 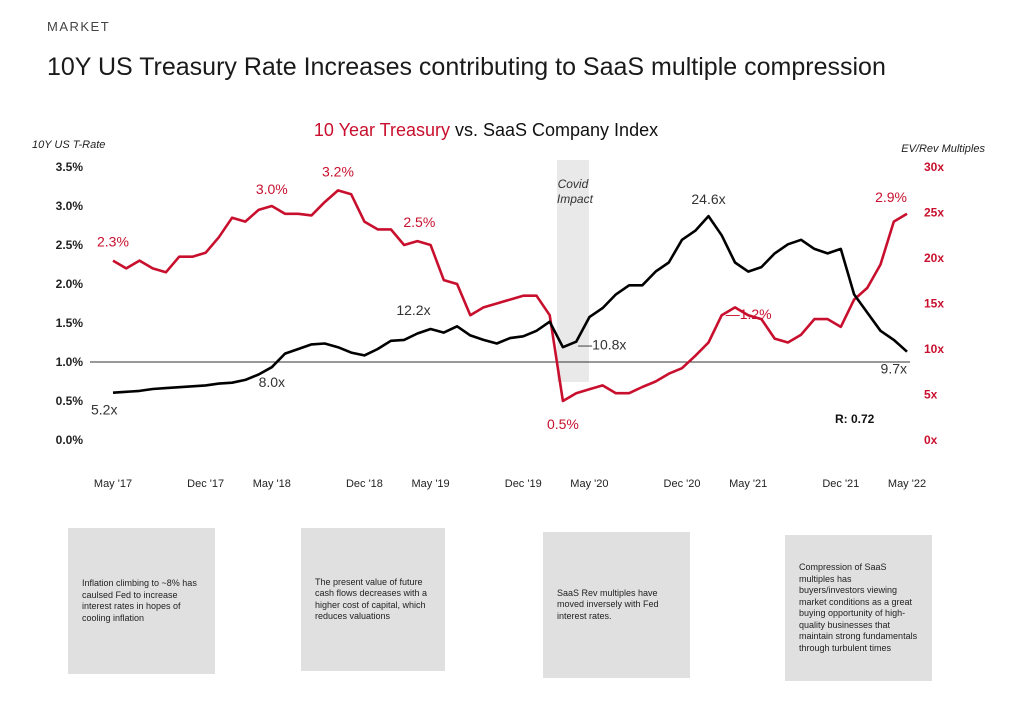 What do you see at coordinates (205, 484) in the screenshot?
I see `x-tick-label: Dec '17` at bounding box center [205, 484].